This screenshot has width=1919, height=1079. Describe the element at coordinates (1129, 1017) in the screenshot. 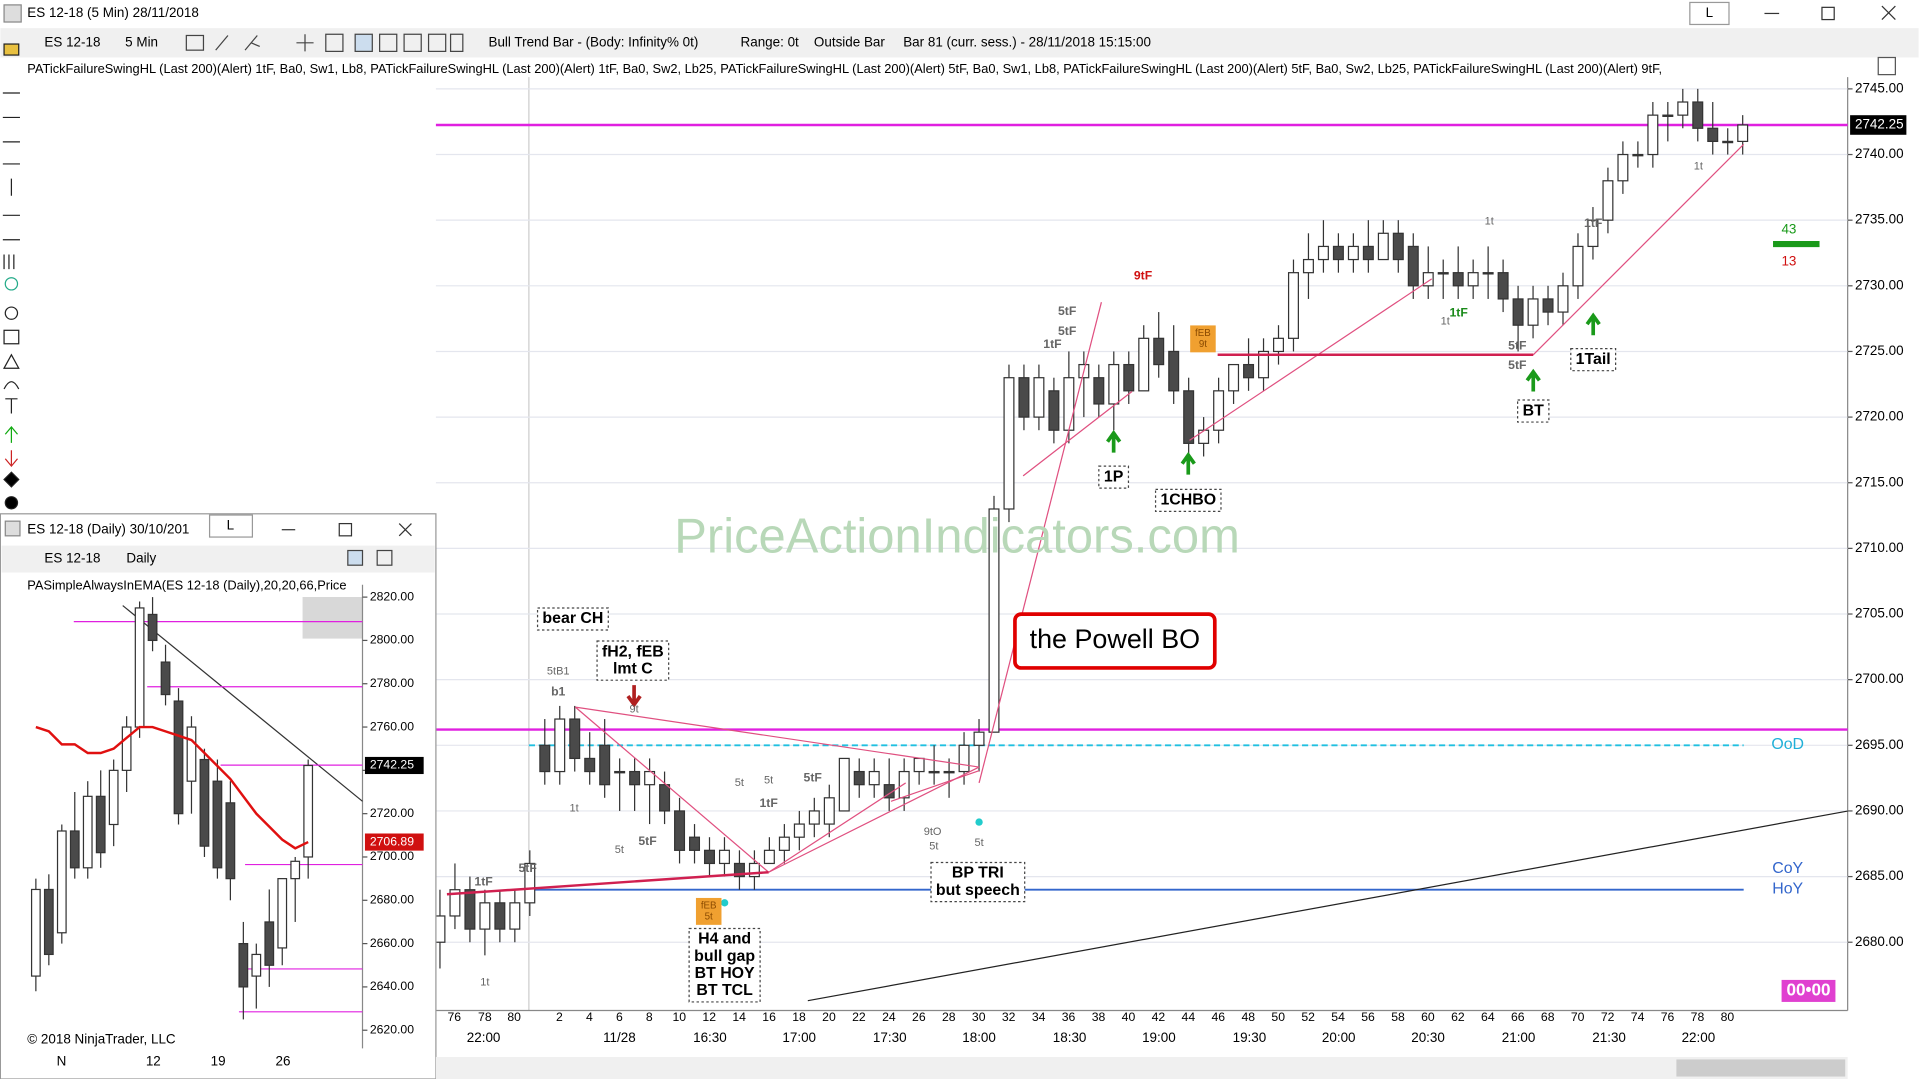

I see `bar-number: 40` at that location.